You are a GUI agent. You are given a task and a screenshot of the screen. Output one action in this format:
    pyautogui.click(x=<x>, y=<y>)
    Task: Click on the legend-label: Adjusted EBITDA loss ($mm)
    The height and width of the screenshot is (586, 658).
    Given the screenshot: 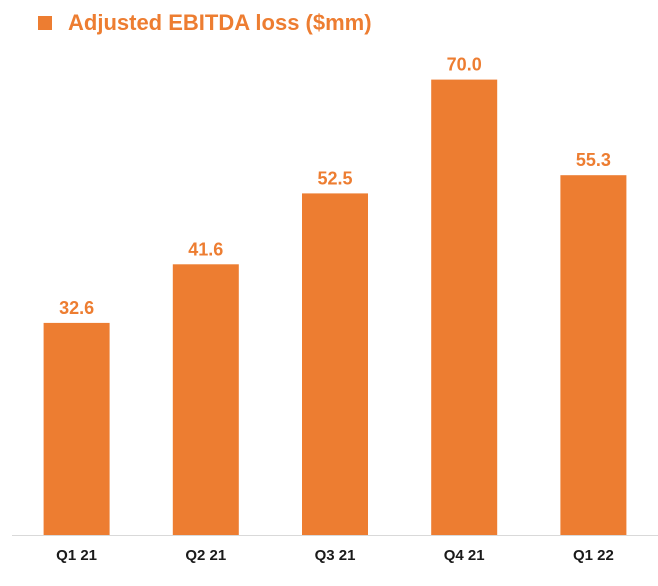 What is the action you would take?
    pyautogui.click(x=220, y=22)
    